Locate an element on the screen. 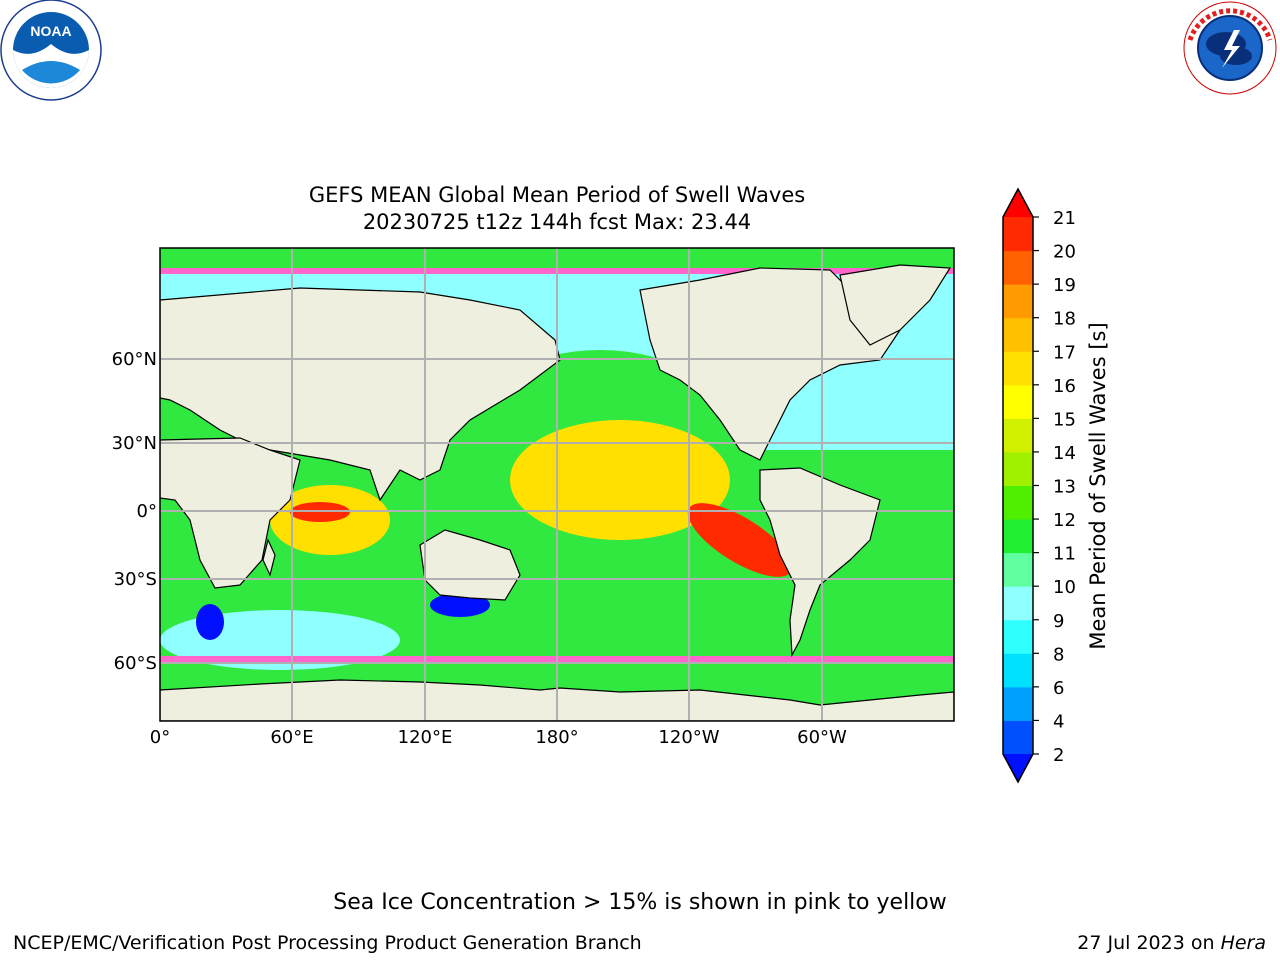 Image resolution: width=1280 pixels, height=960 pixels. generation-date: 27 Jul 2023 on Hera is located at coordinates (1171, 943).